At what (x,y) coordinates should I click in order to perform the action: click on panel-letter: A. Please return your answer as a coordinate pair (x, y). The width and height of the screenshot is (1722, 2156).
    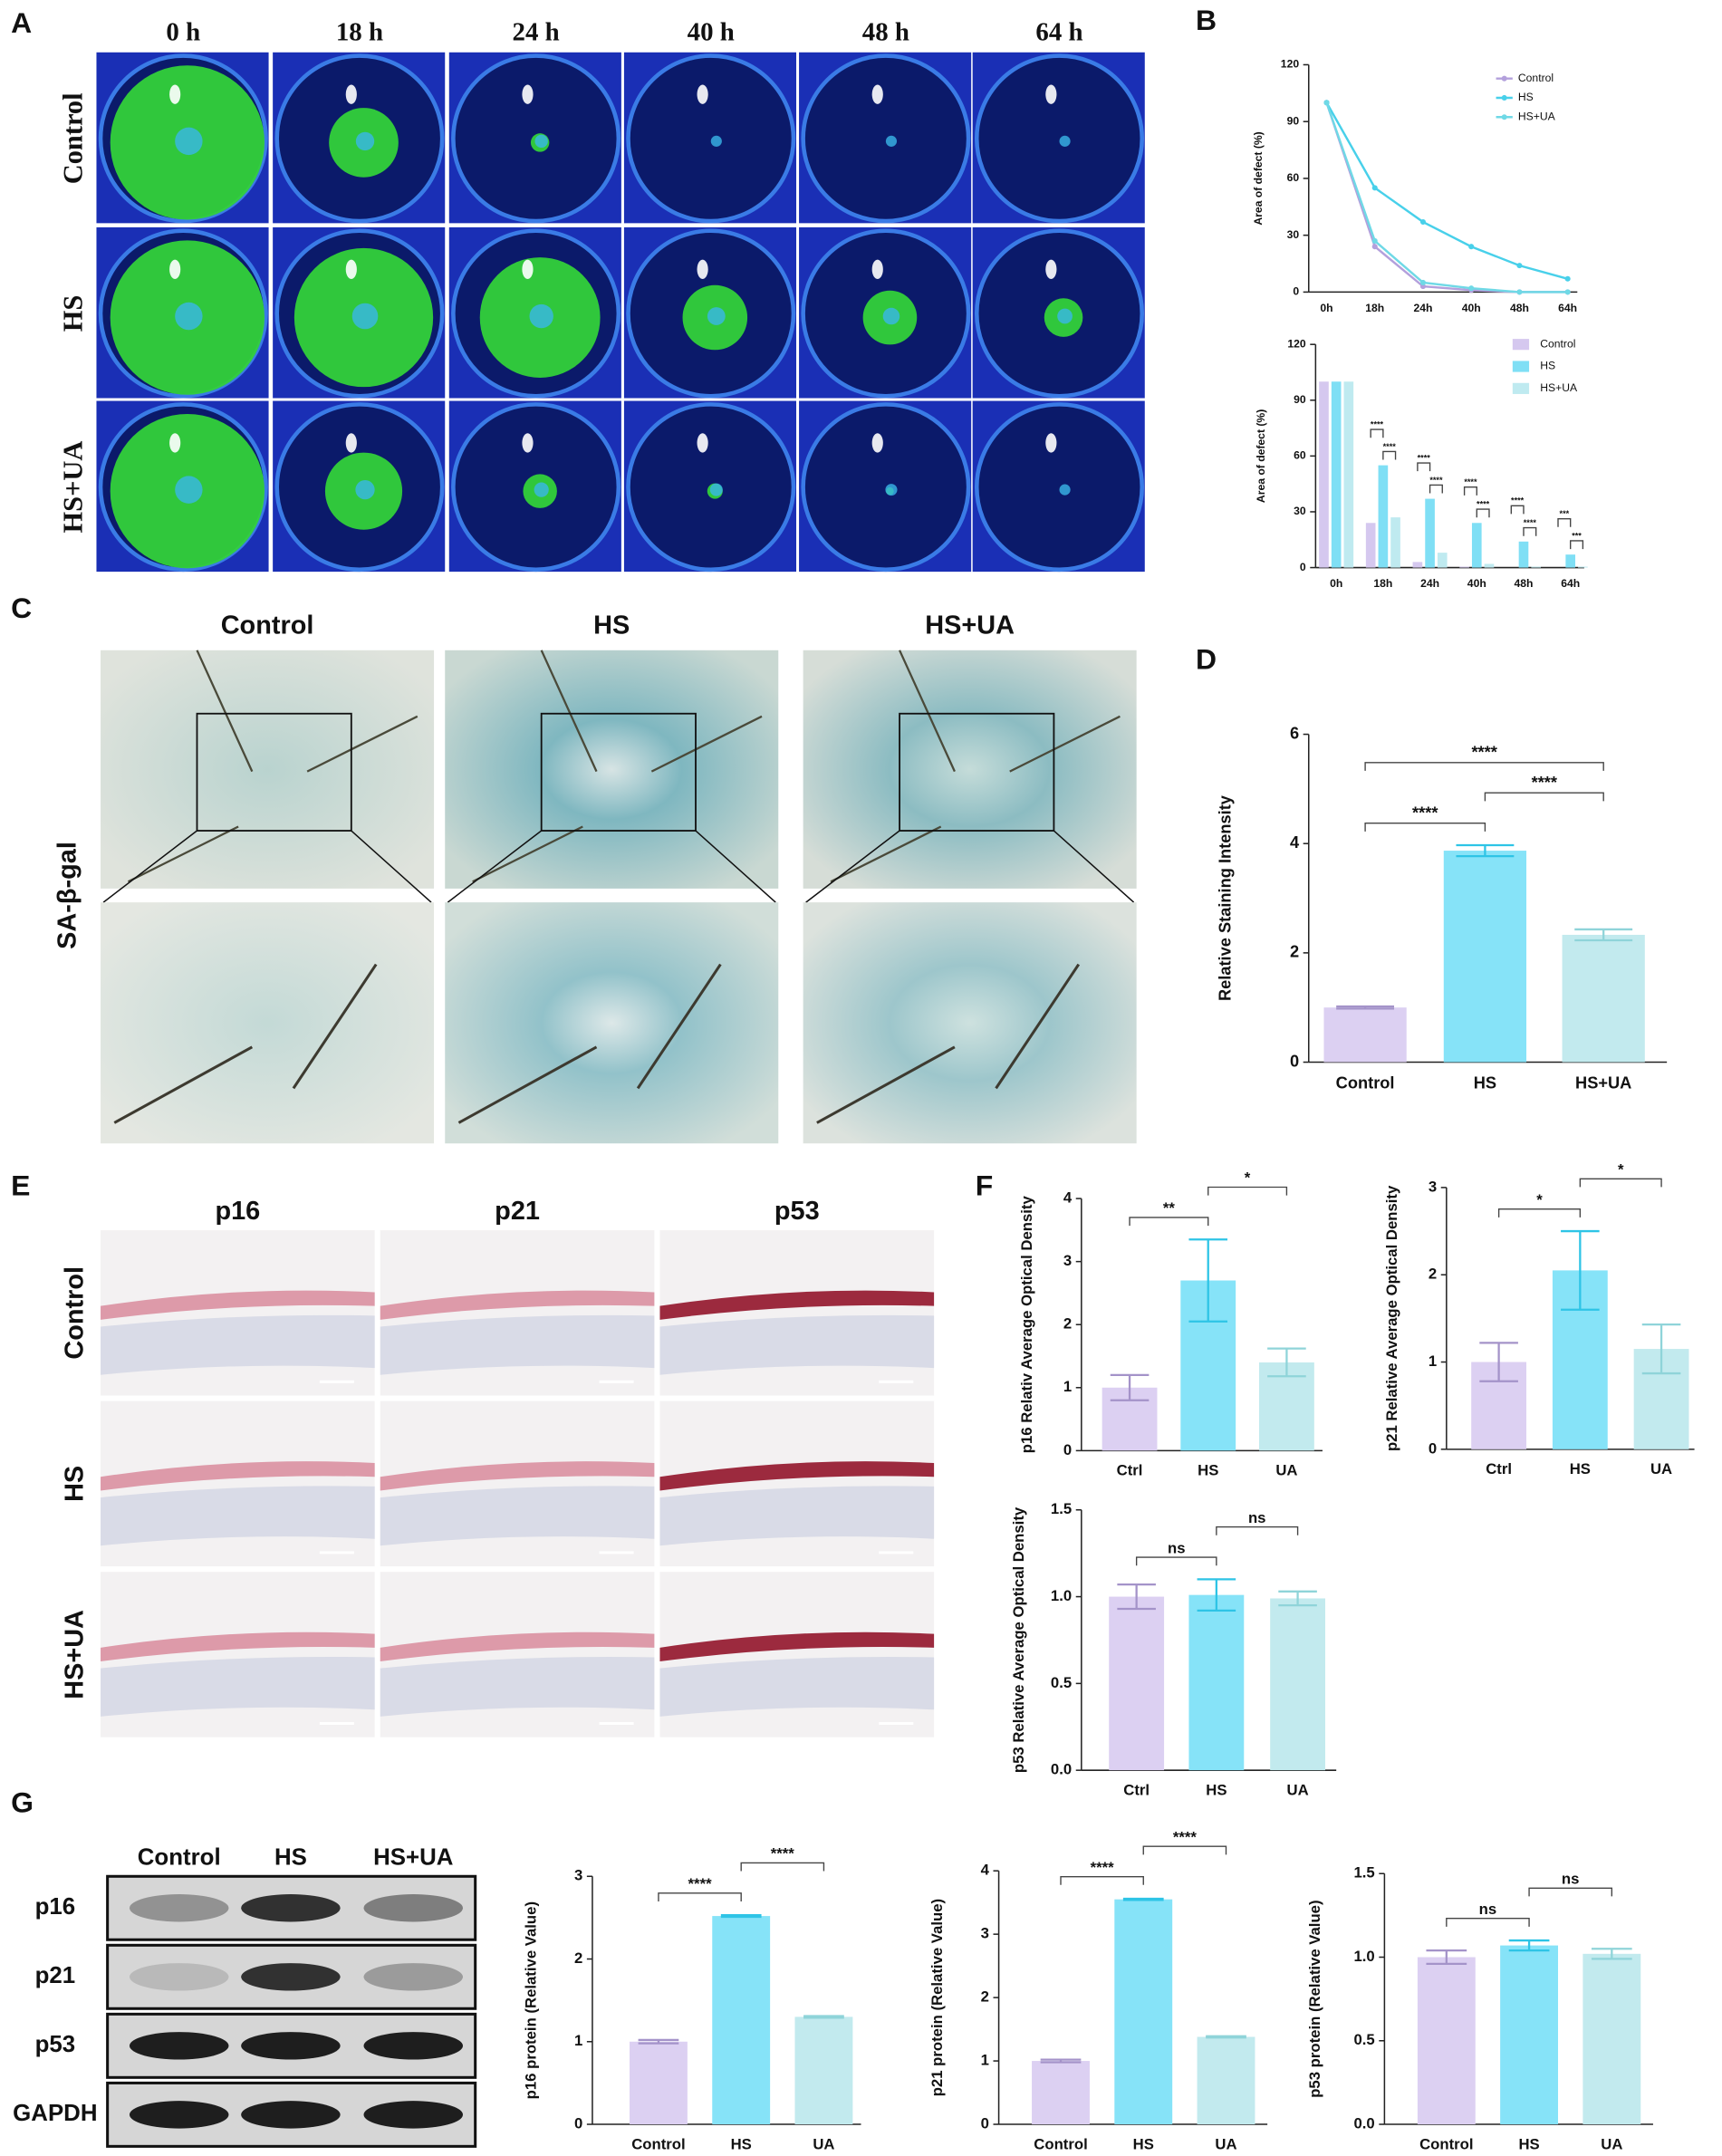
    Looking at the image, I should click on (21, 22).